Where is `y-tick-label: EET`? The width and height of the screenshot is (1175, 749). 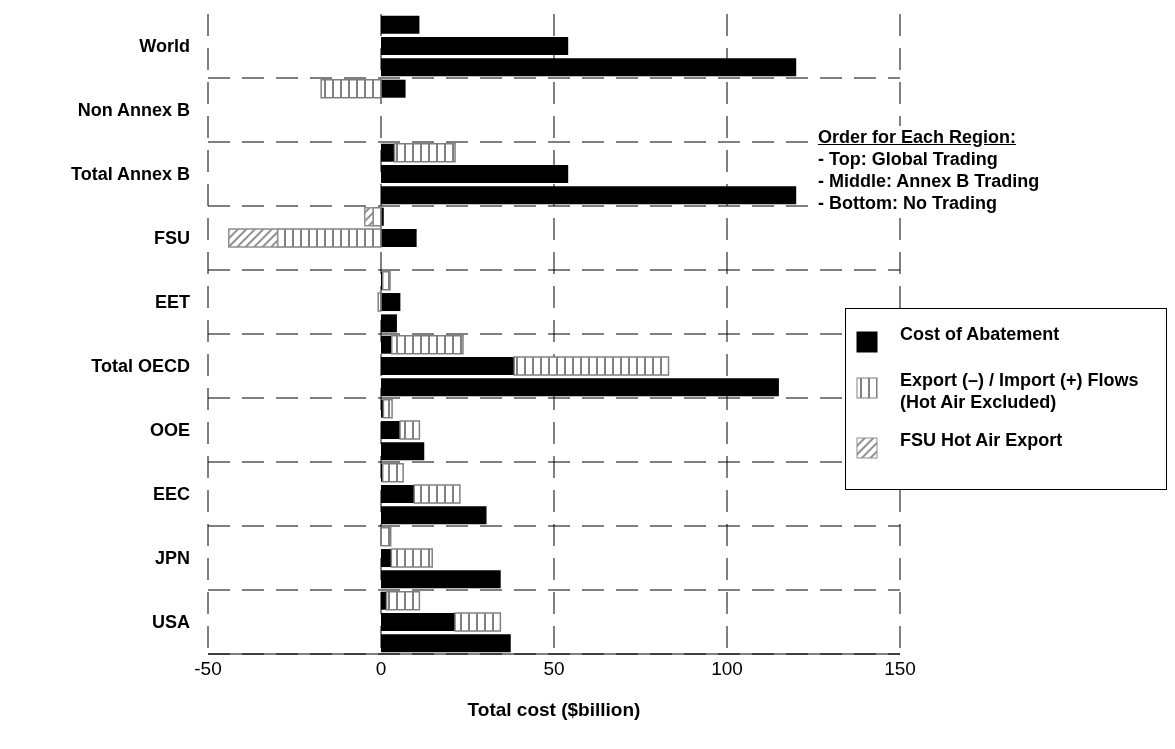 y-tick-label: EET is located at coordinates (172, 302).